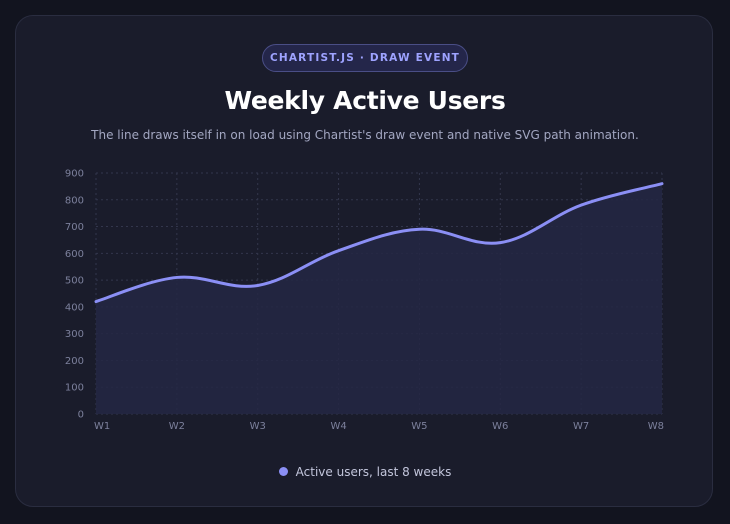 This screenshot has width=730, height=524. I want to click on x-tick-label: W4, so click(338, 426).